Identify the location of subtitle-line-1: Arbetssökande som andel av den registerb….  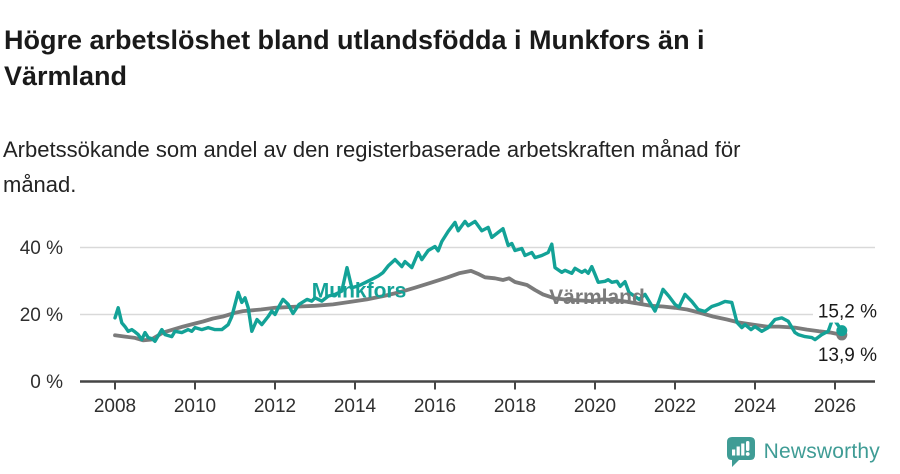
(372, 149).